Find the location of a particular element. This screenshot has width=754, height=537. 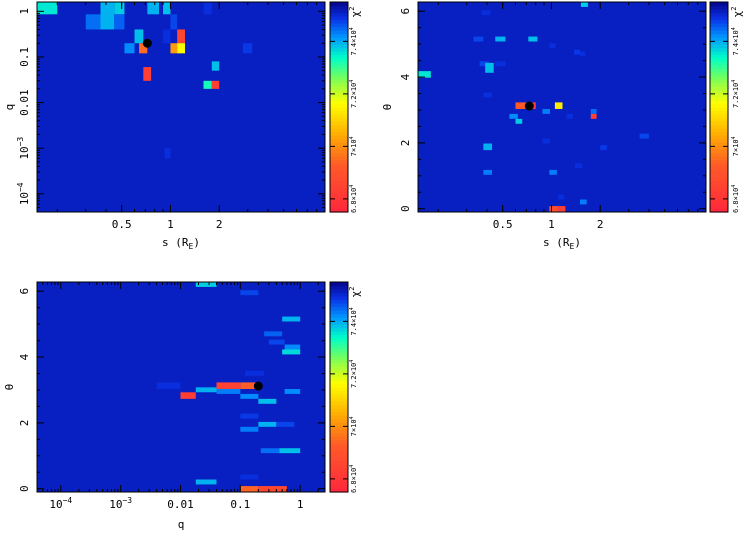

y-tick-label: 0 is located at coordinates (24, 488).